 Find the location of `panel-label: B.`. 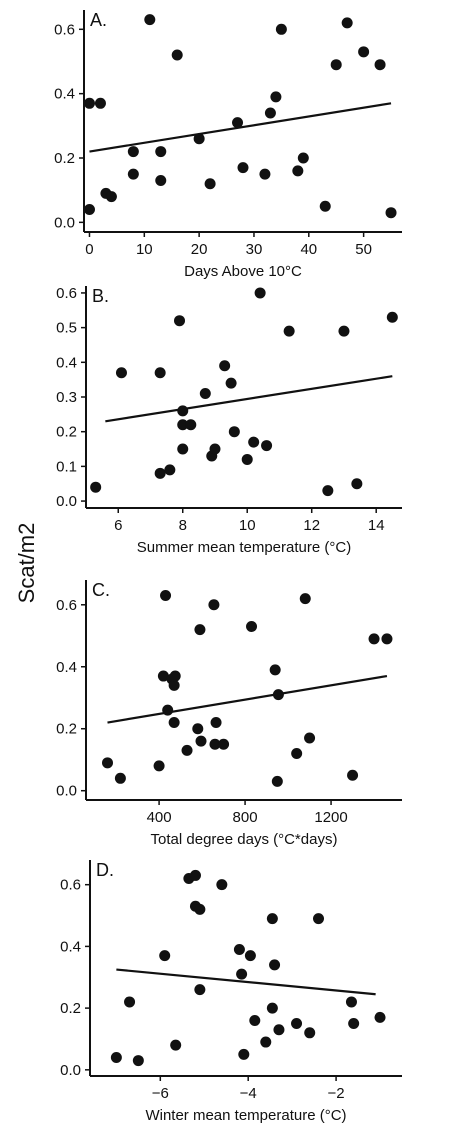

panel-label: B. is located at coordinates (100, 296).